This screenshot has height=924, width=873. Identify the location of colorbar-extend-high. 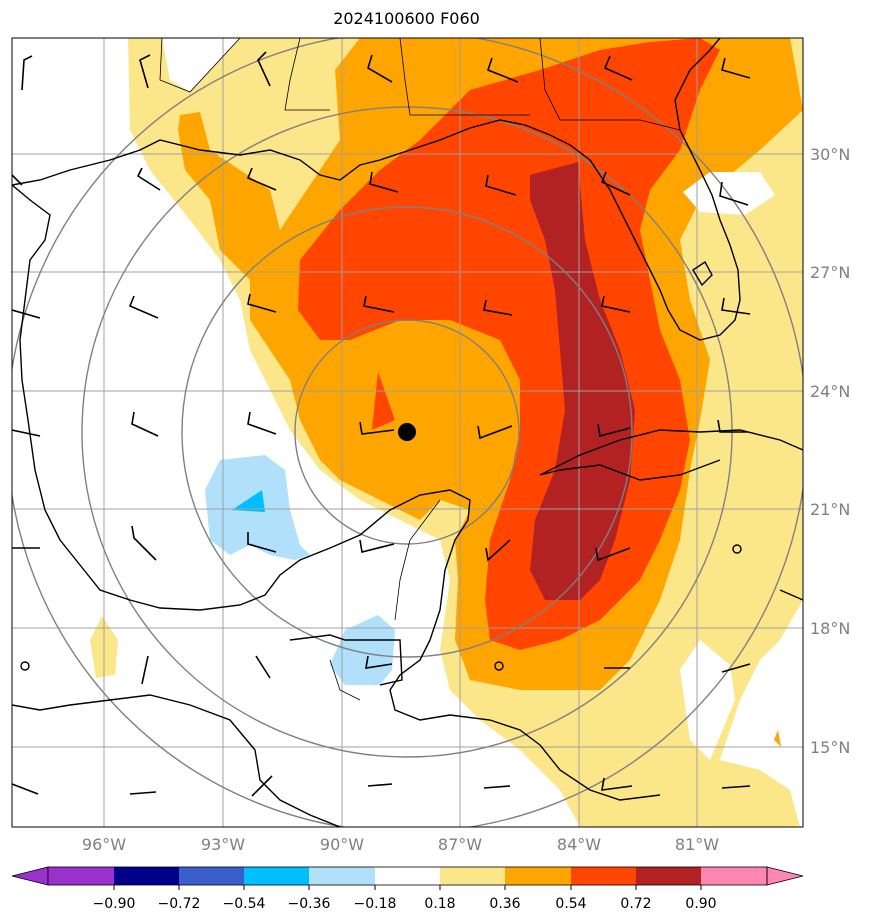
(785, 876).